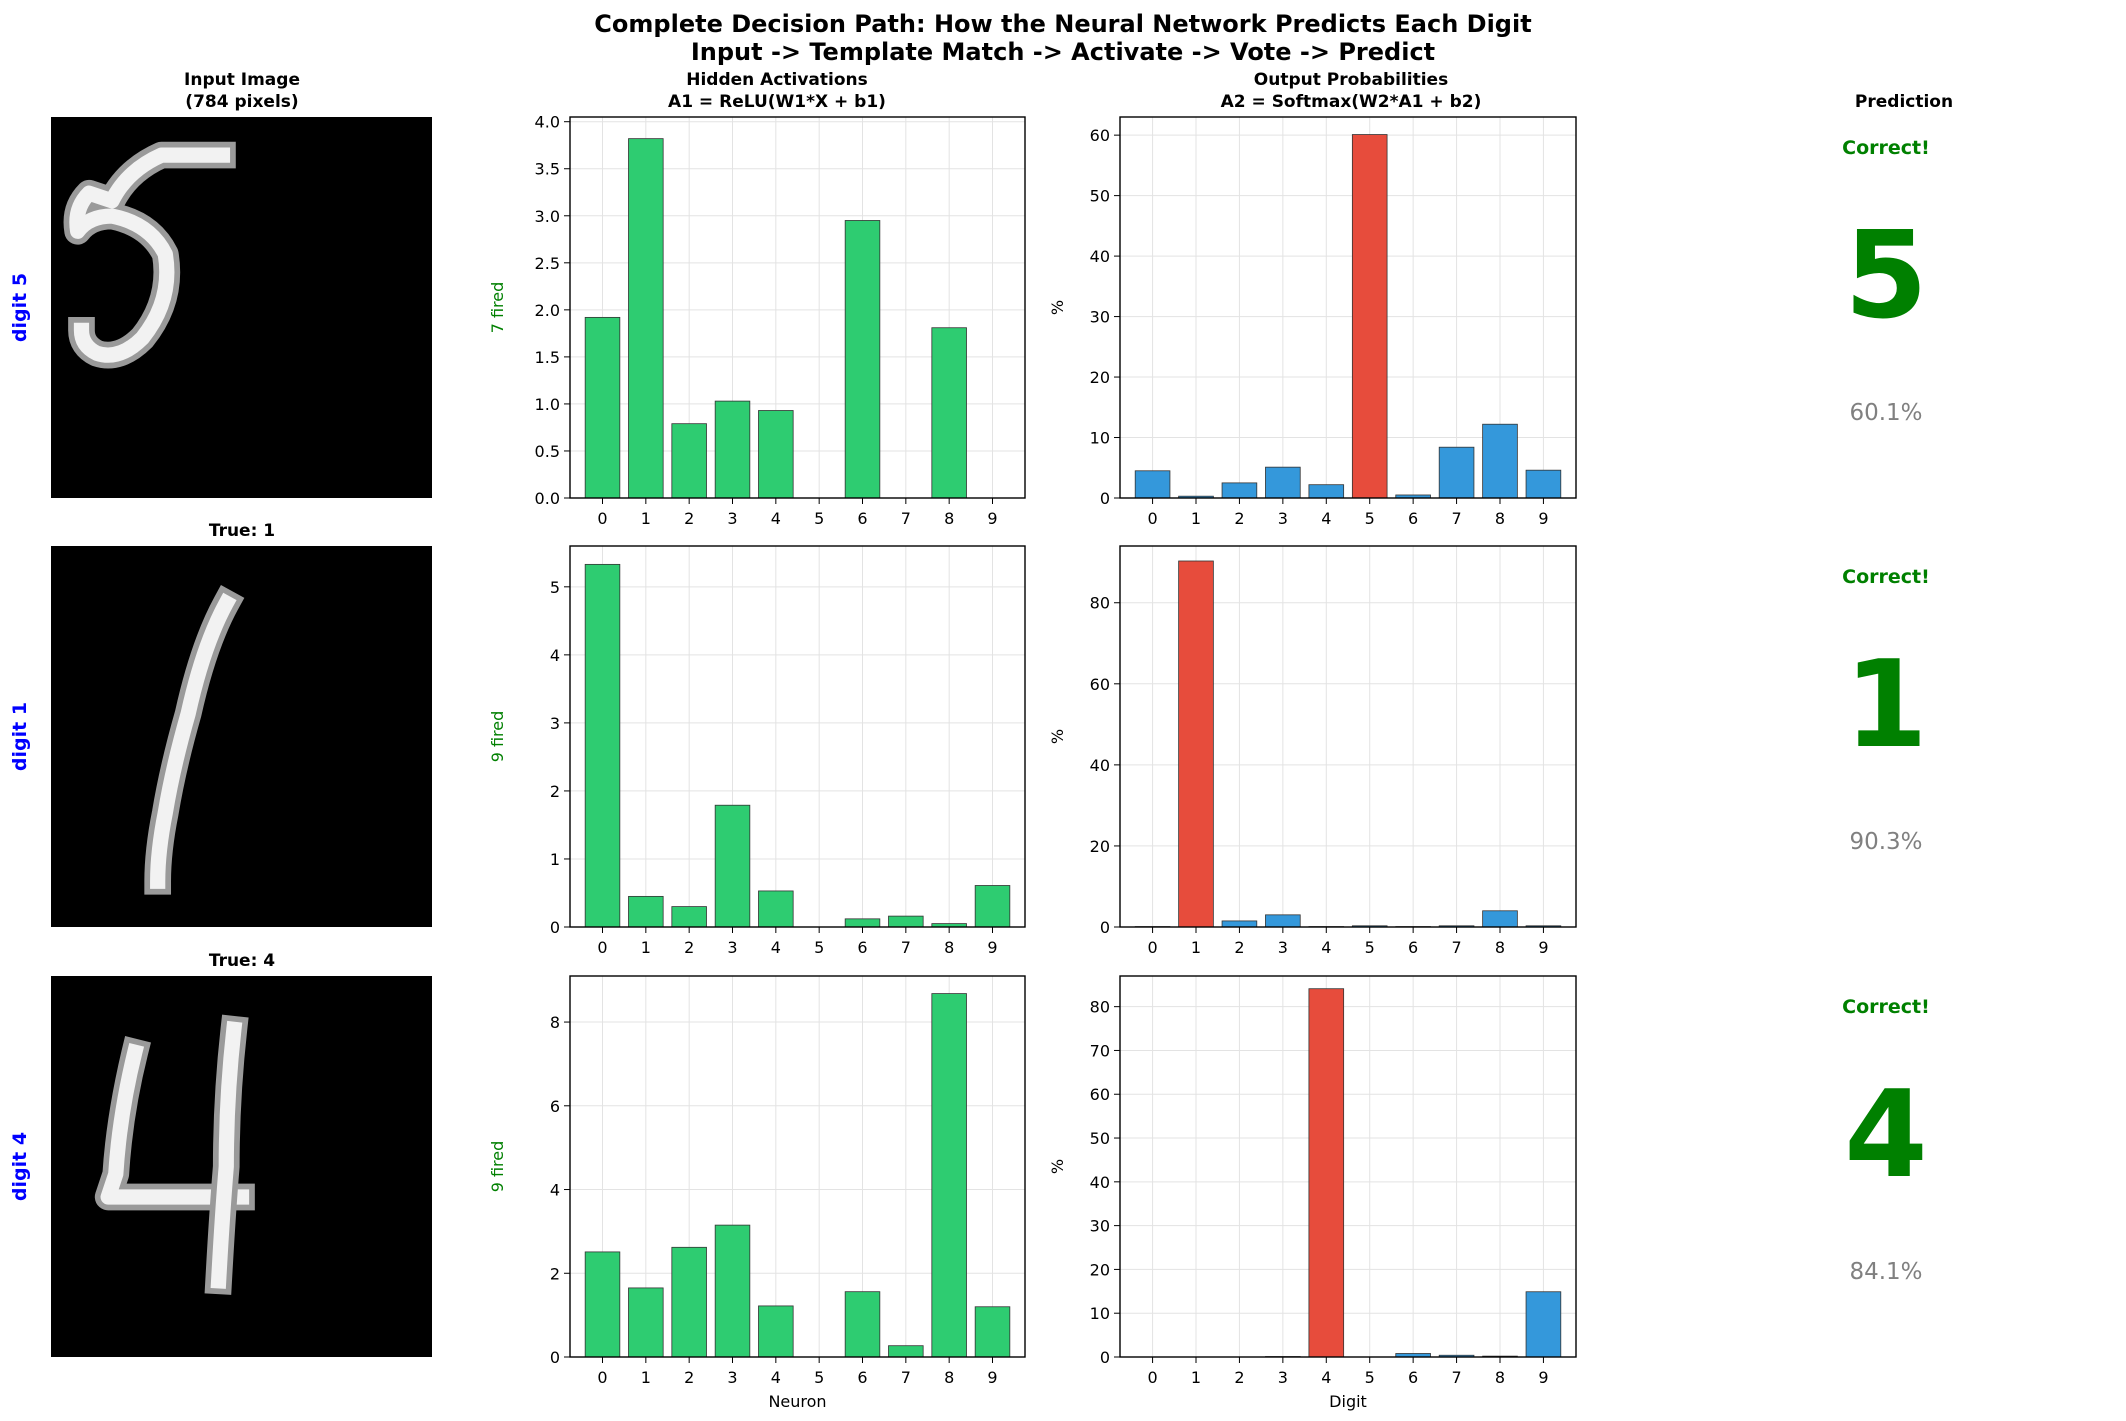 This screenshot has width=2126, height=1421. Describe the element at coordinates (547, 451) in the screenshot. I see `hidden-row0-ytick-label: 0.5` at that location.